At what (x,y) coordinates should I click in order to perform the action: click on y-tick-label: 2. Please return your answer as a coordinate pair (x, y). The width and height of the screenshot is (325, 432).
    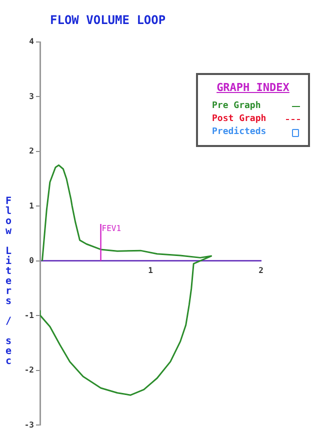
    Looking at the image, I should click on (31, 151).